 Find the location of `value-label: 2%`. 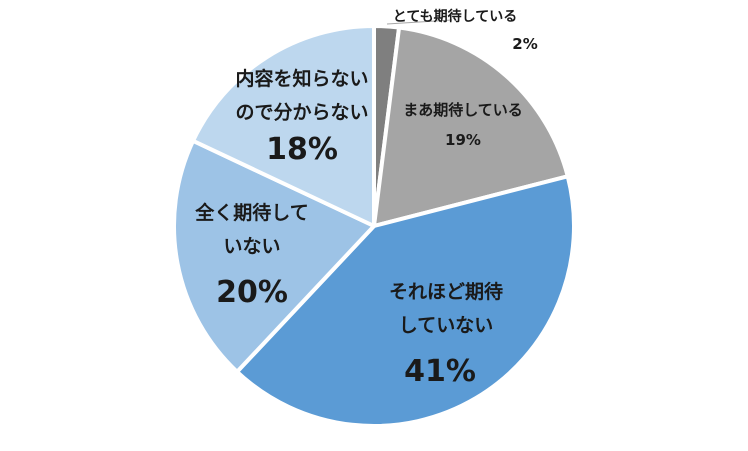

value-label: 2% is located at coordinates (524, 44).